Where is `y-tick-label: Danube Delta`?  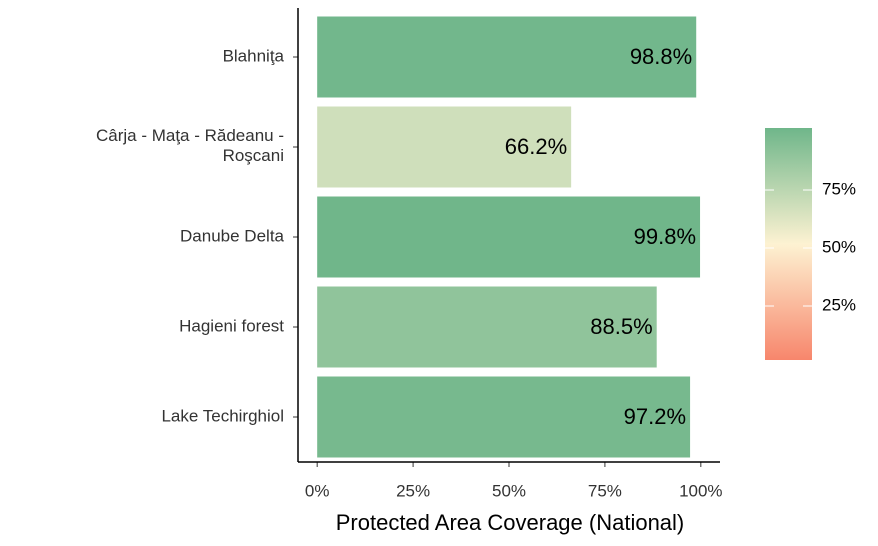
y-tick-label: Danube Delta is located at coordinates (232, 235).